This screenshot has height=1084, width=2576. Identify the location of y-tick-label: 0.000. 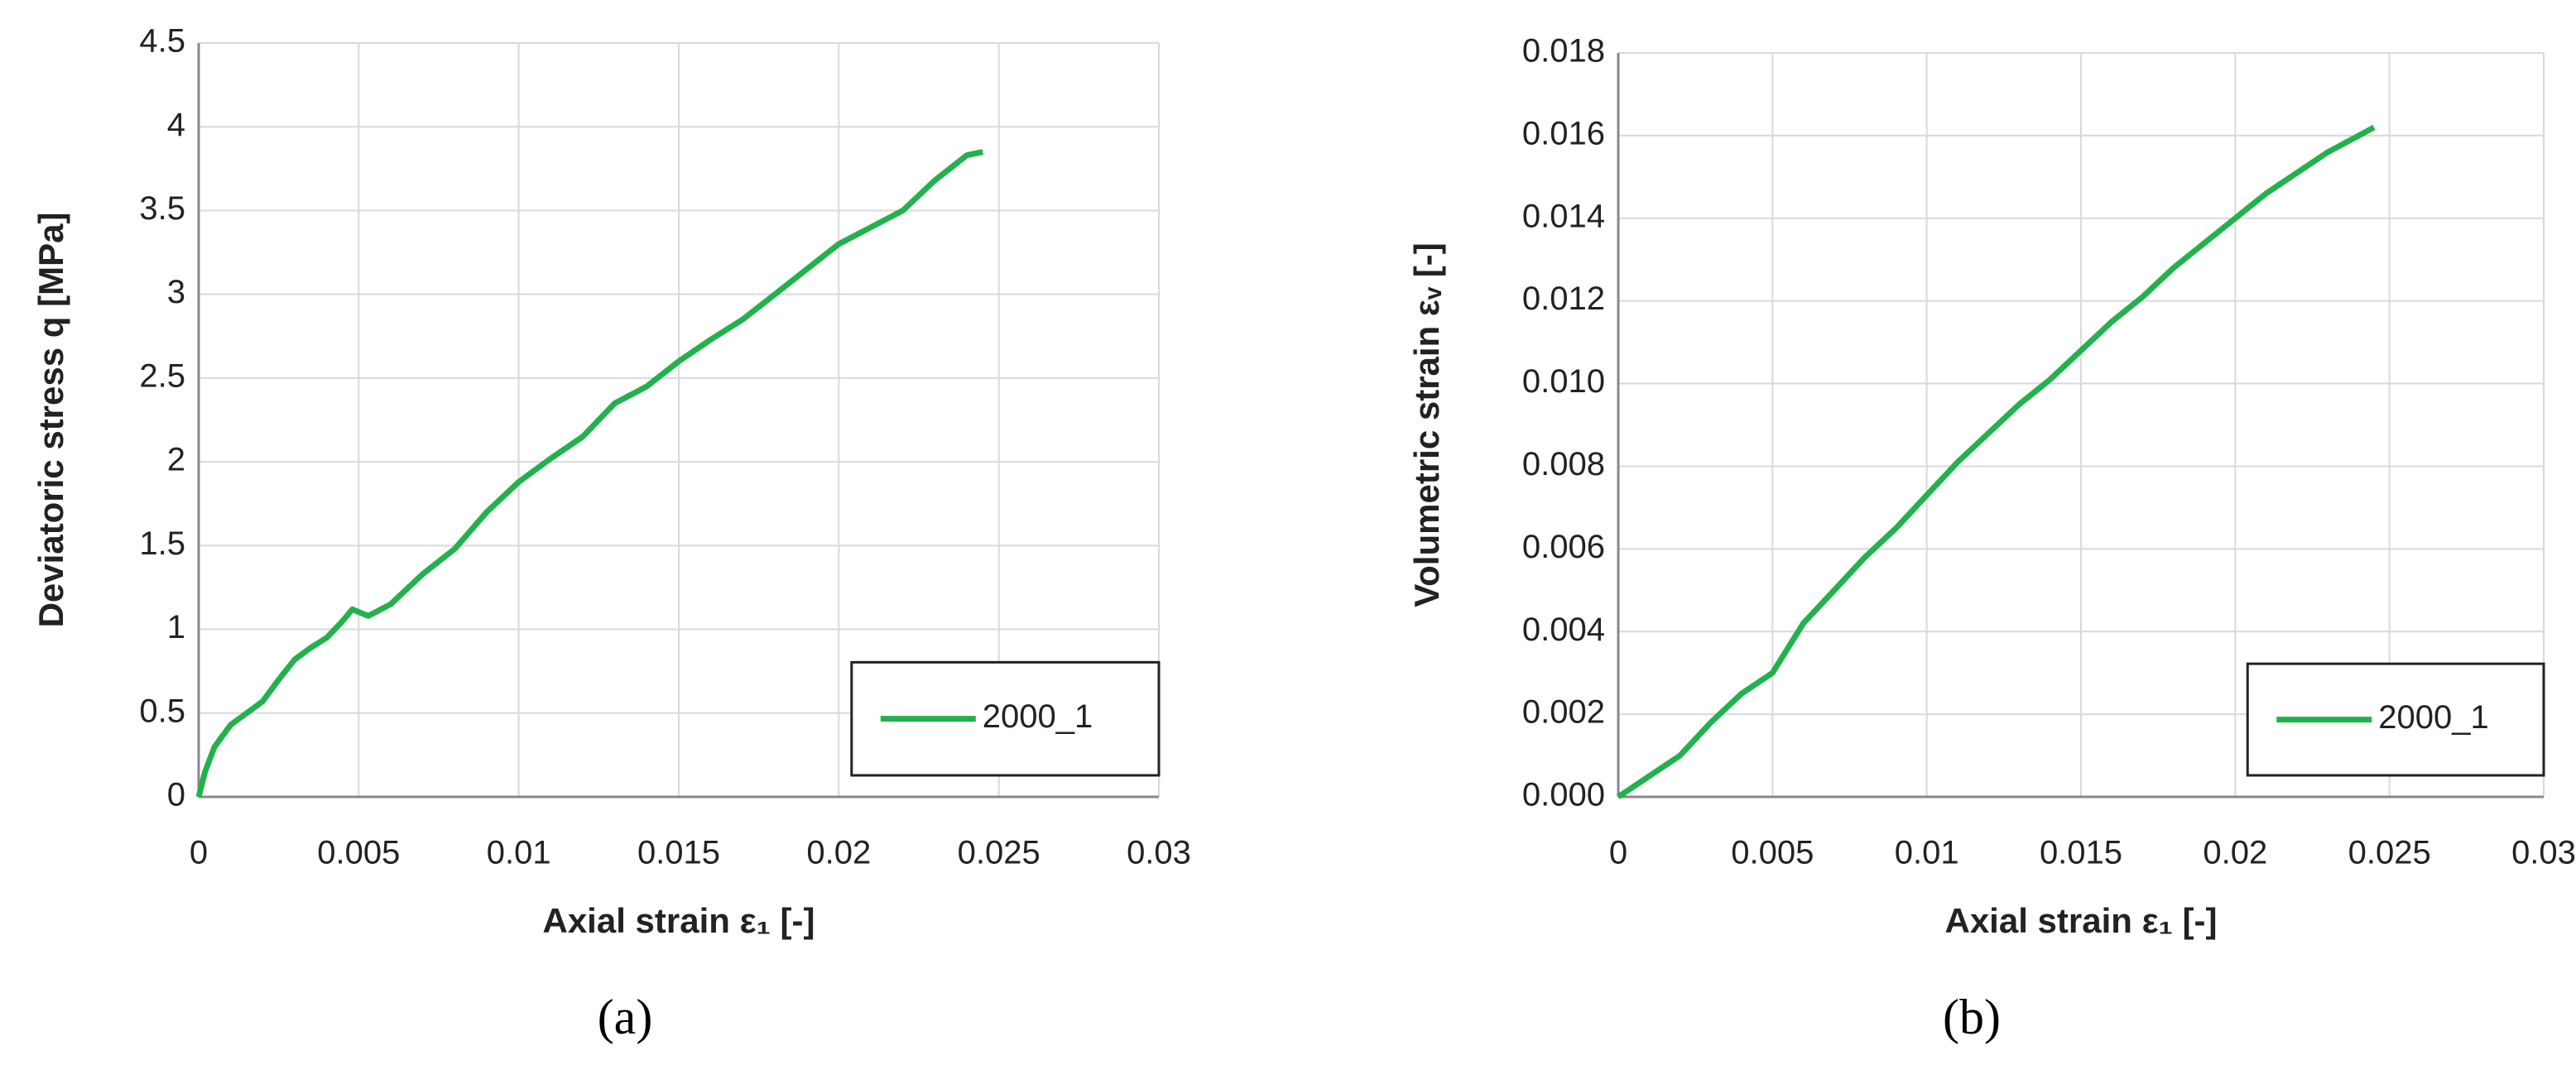
(1563, 795).